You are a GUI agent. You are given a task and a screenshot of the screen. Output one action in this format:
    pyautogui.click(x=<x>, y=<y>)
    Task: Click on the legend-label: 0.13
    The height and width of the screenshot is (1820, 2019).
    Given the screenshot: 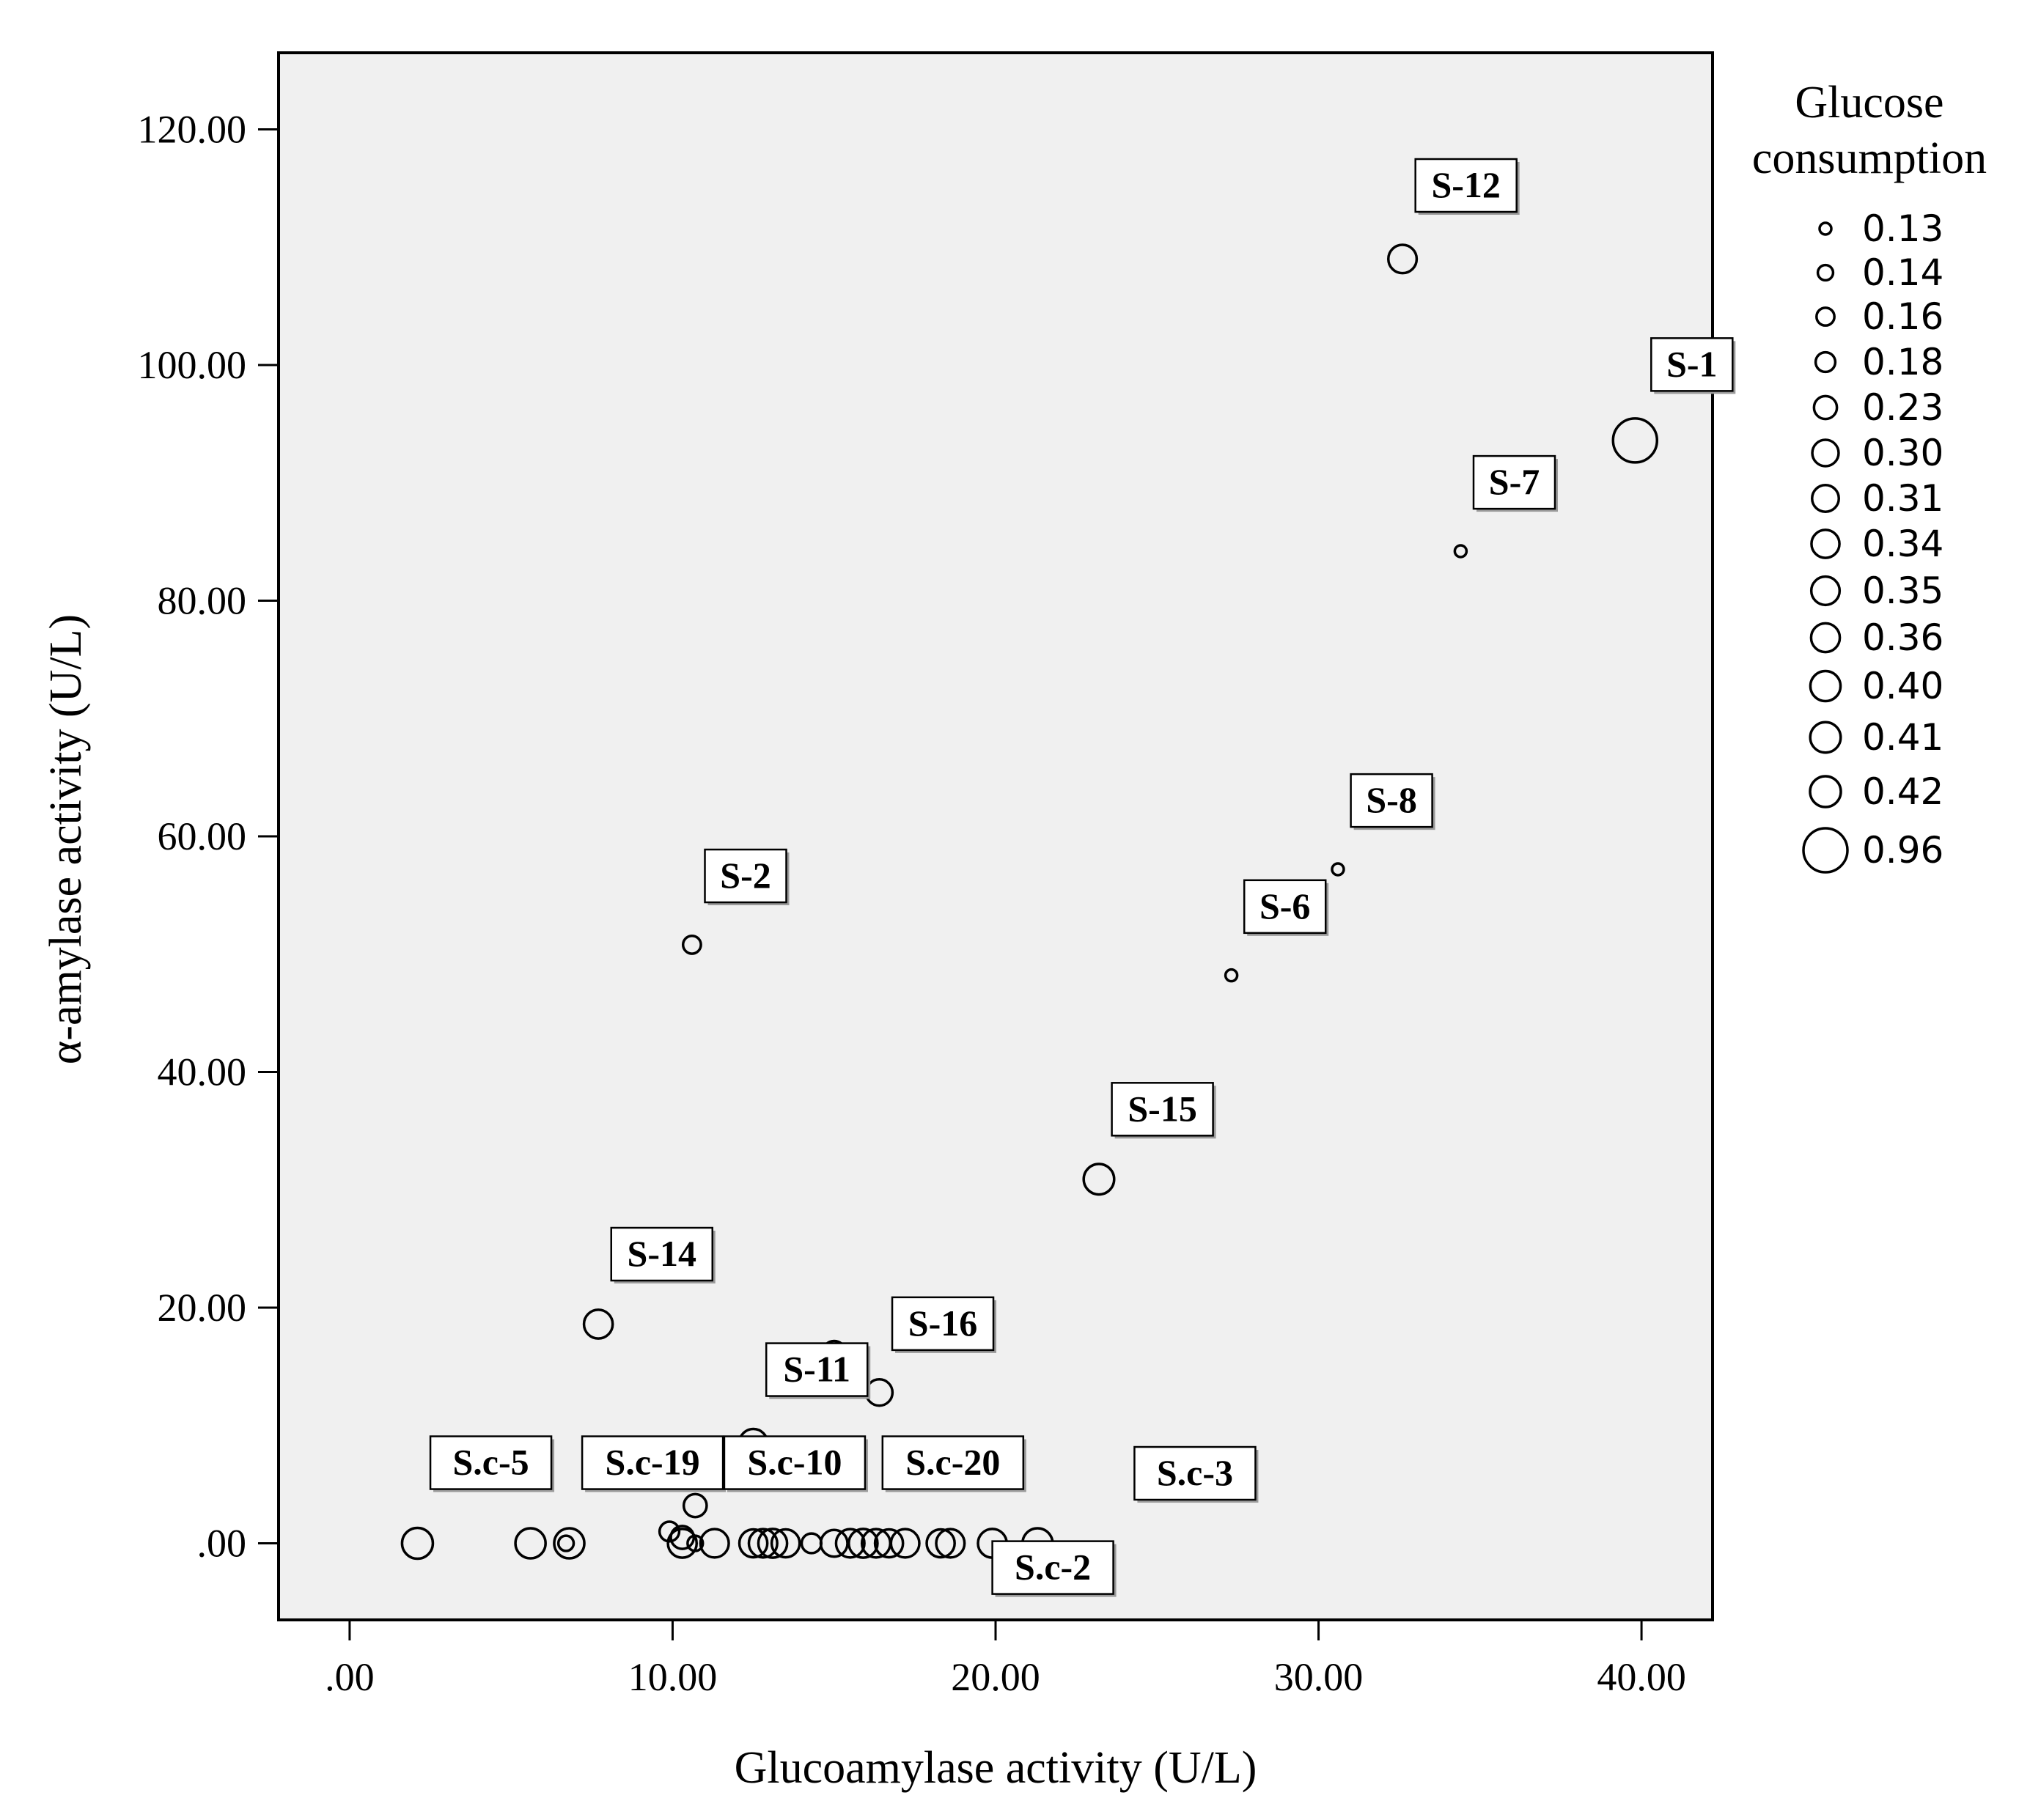 What is the action you would take?
    pyautogui.click(x=1903, y=228)
    